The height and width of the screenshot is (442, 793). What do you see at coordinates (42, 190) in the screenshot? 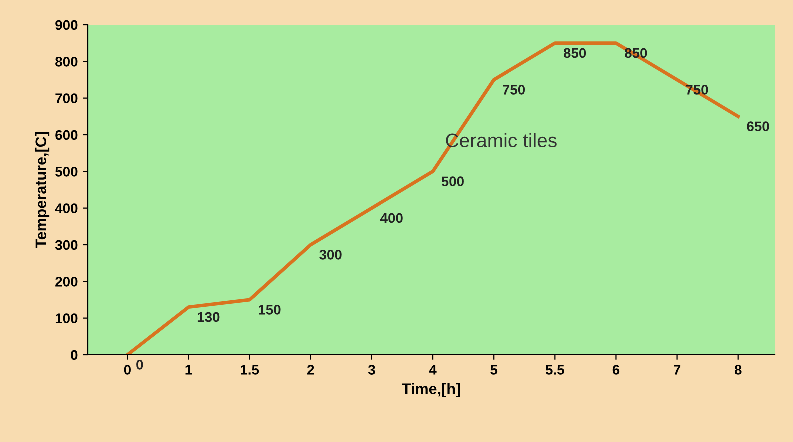
I see `y-axis-title: Temperature,[C]` at bounding box center [42, 190].